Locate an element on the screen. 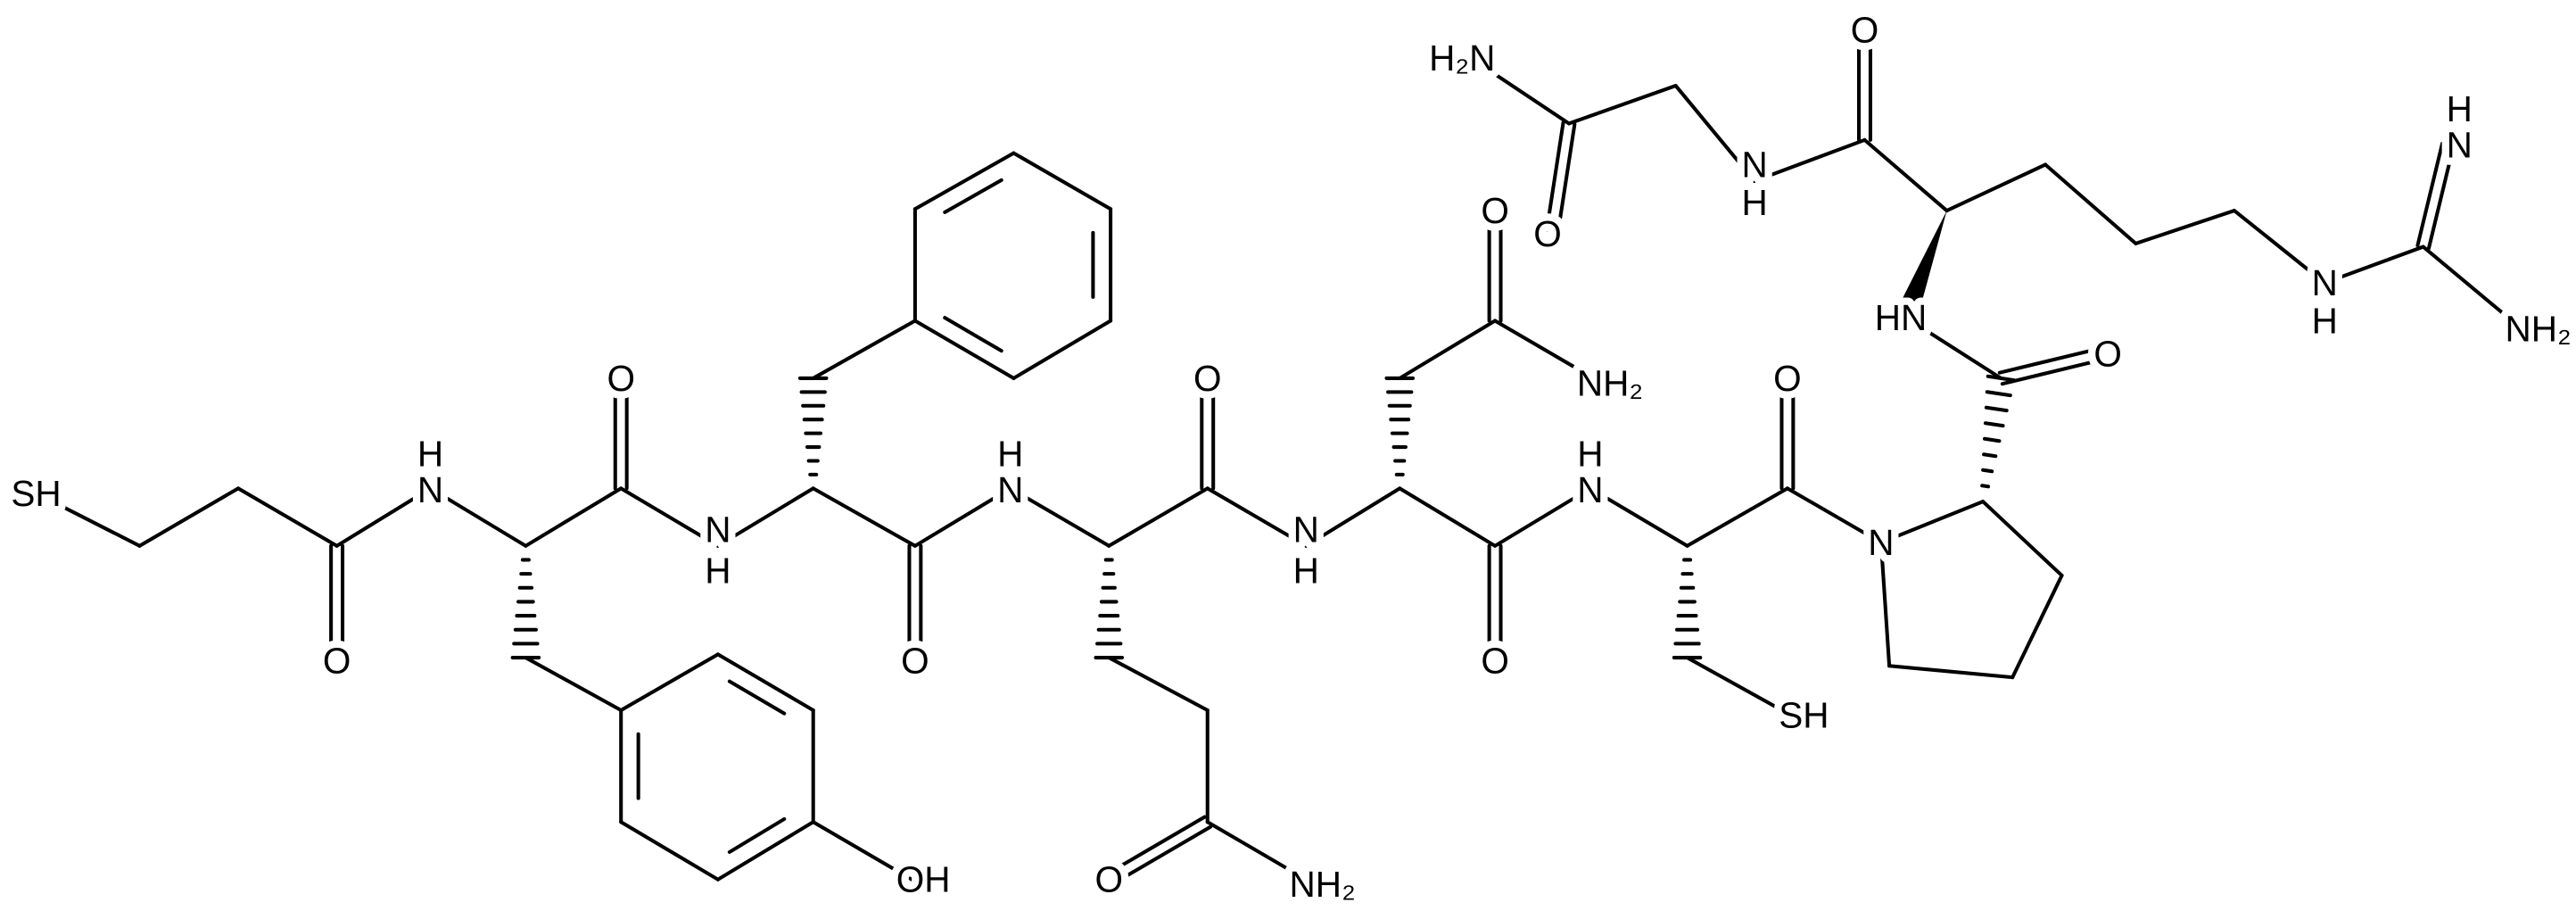  wedge-bond is located at coordinates (1921, 266).